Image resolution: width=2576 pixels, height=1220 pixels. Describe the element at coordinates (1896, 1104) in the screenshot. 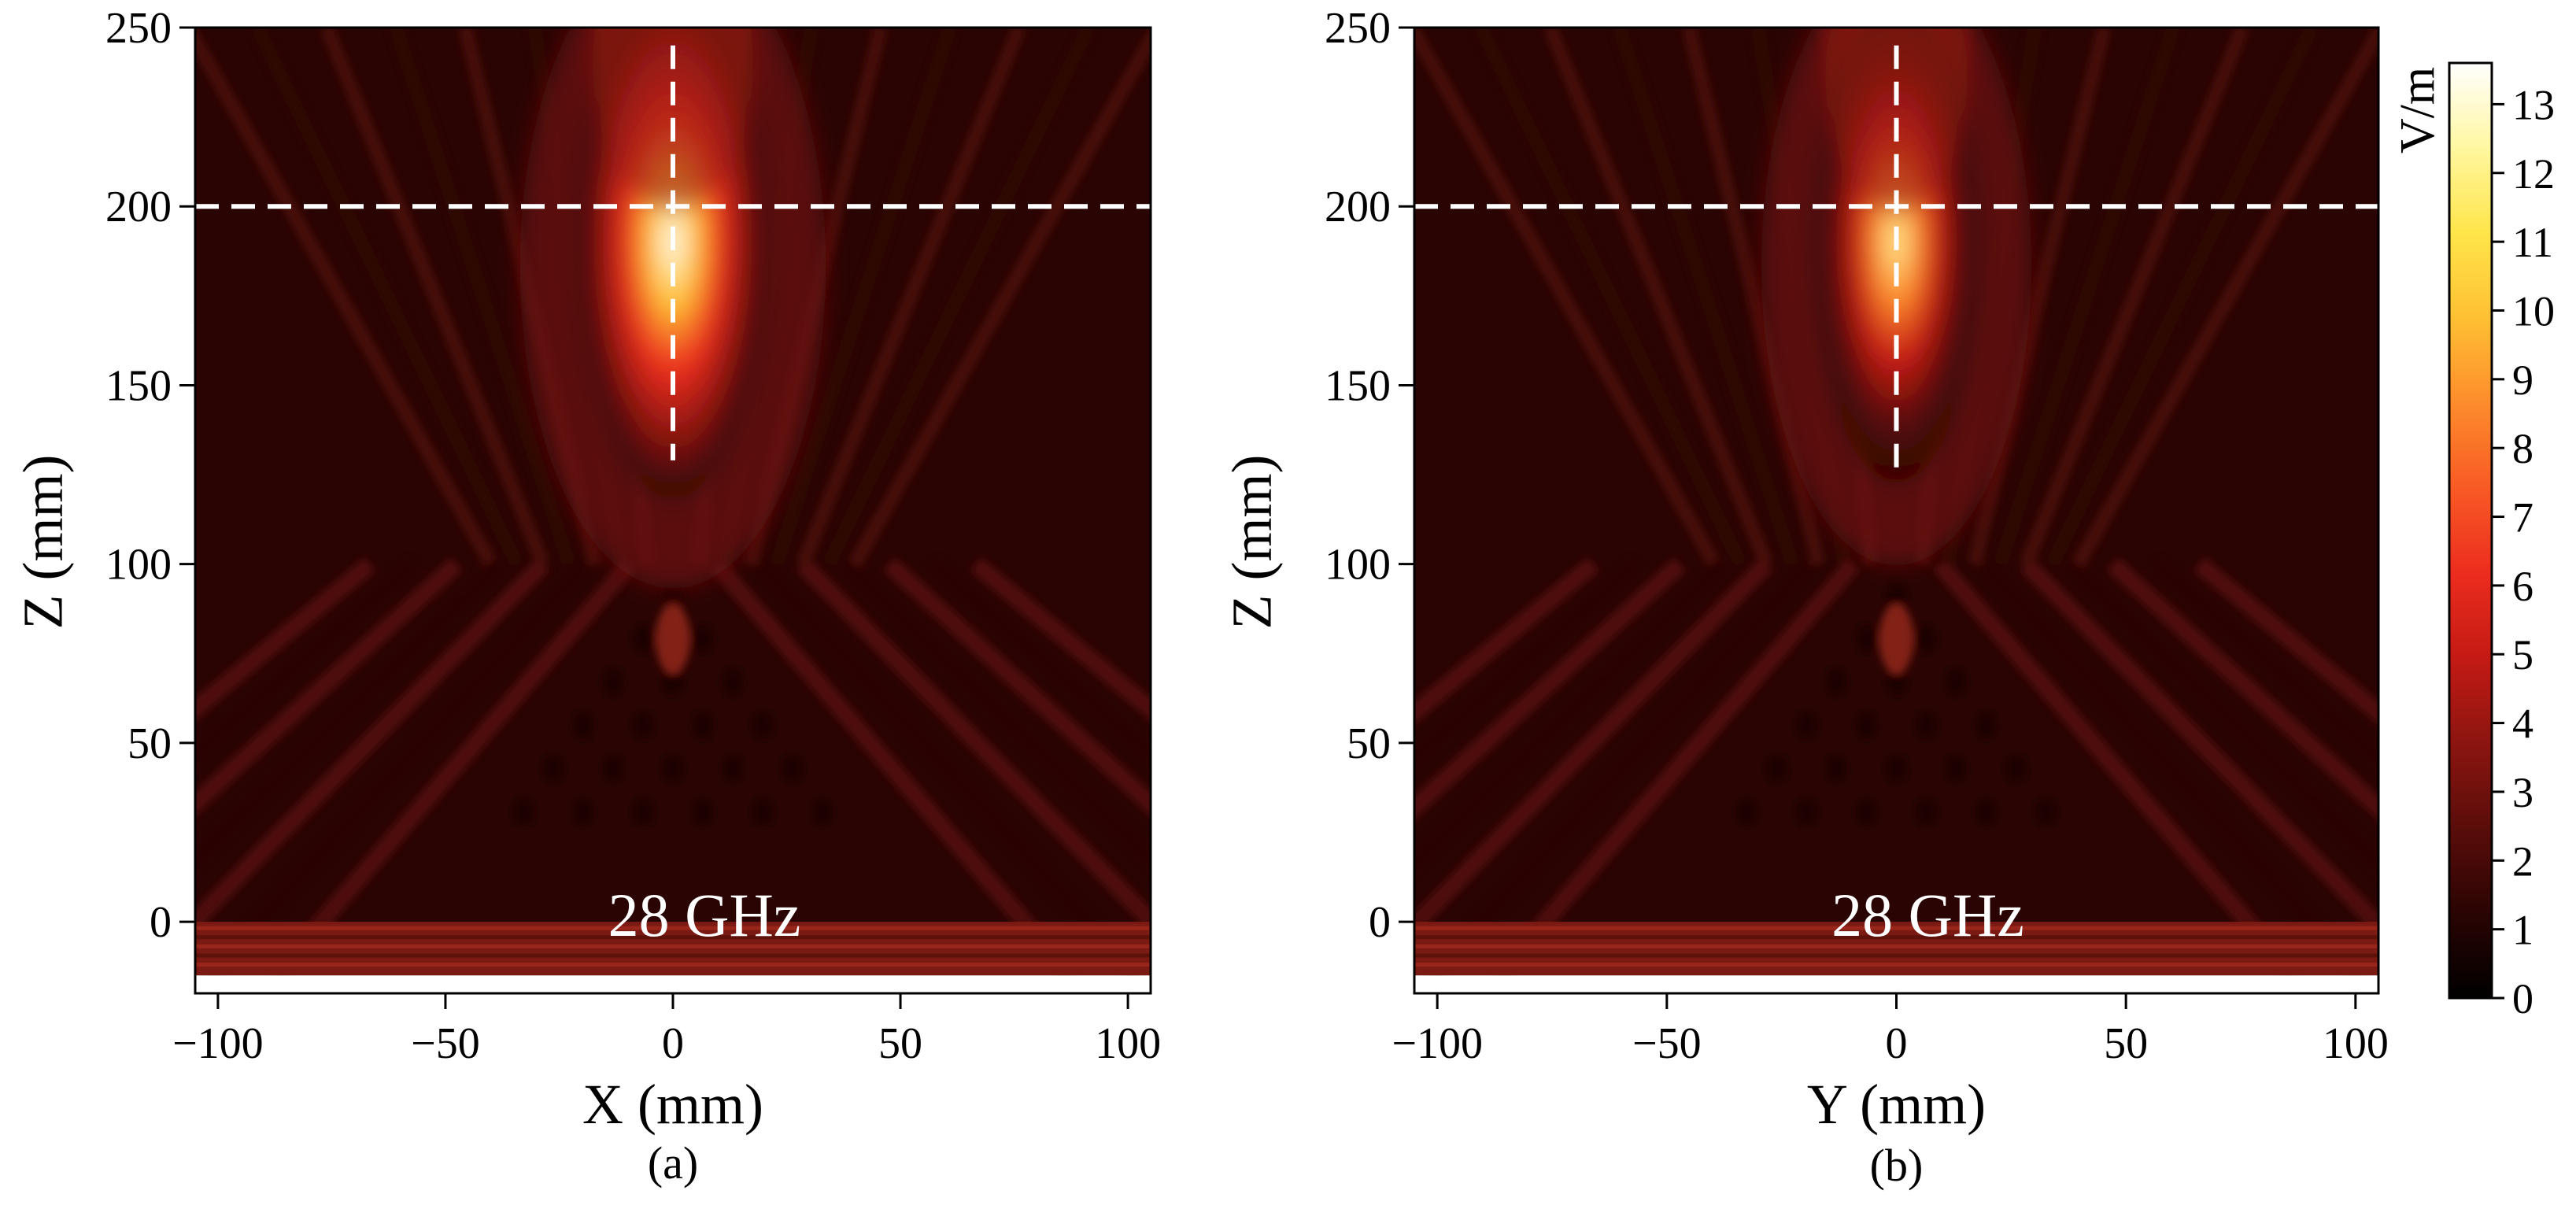

I see `x-axis-label-b: Y (mm)` at that location.